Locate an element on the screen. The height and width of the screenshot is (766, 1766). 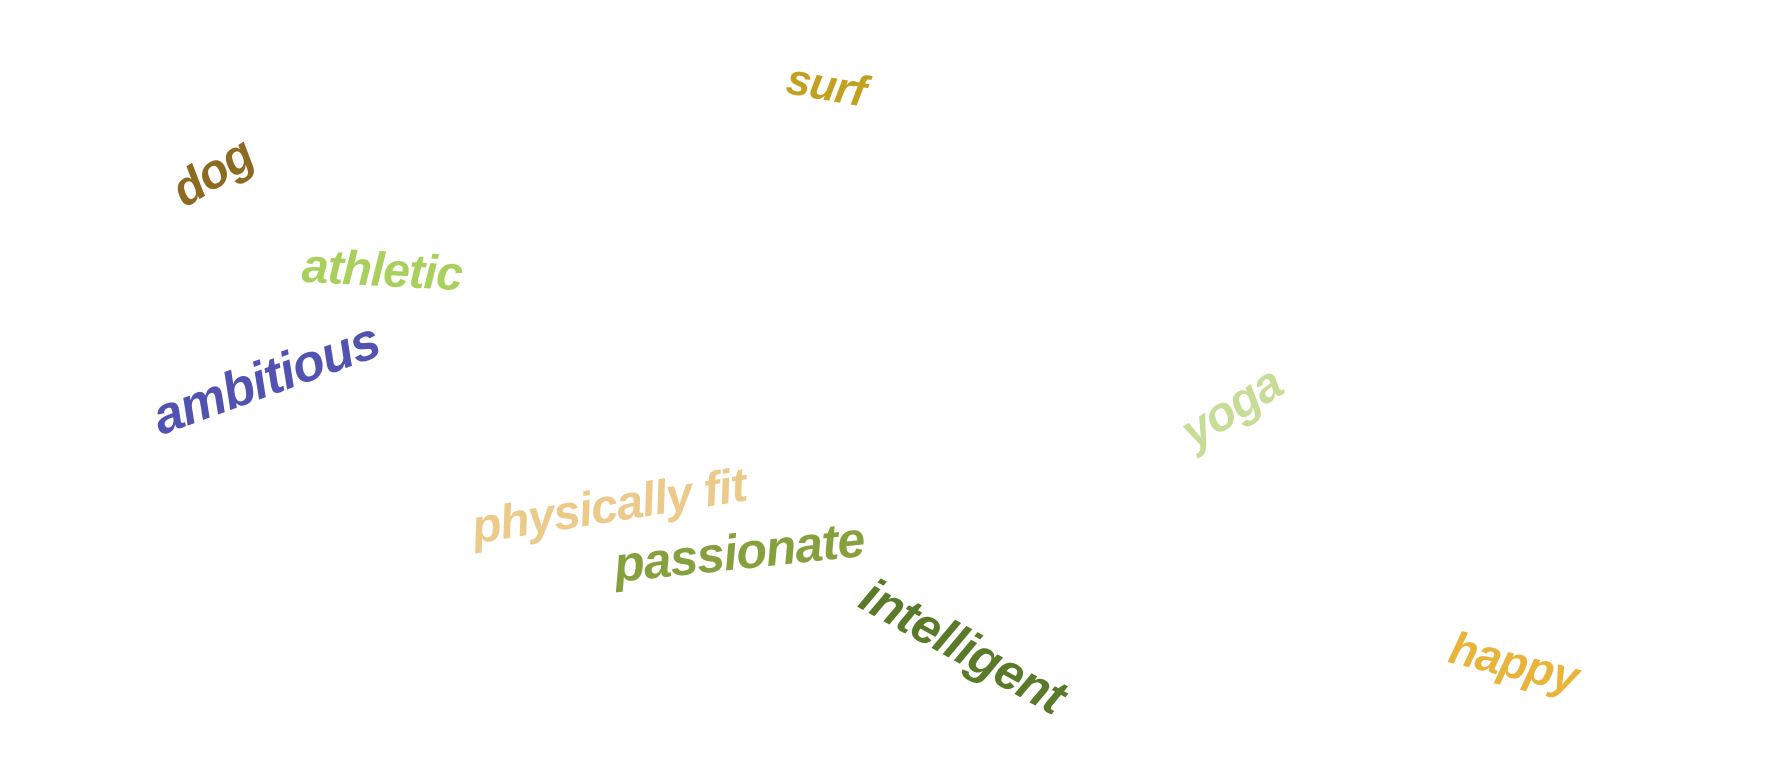
word-happy: happy is located at coordinates (1514, 662).